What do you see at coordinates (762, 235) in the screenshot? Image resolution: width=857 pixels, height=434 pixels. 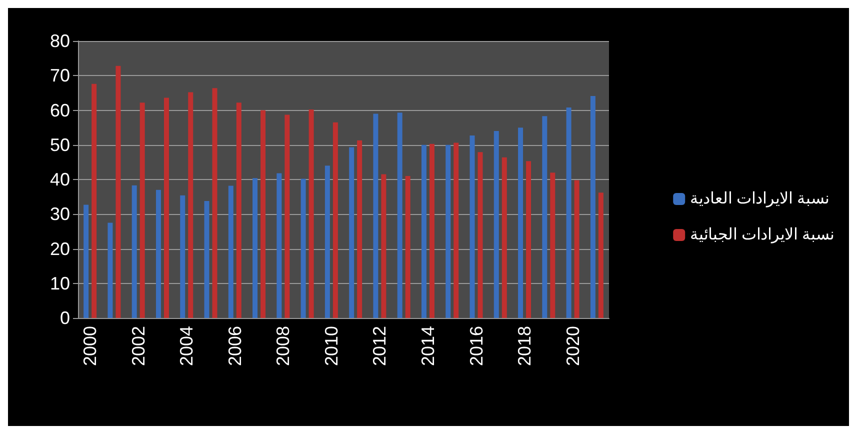 I see `legend-label: نسبة الايرادات الجبائية` at bounding box center [762, 235].